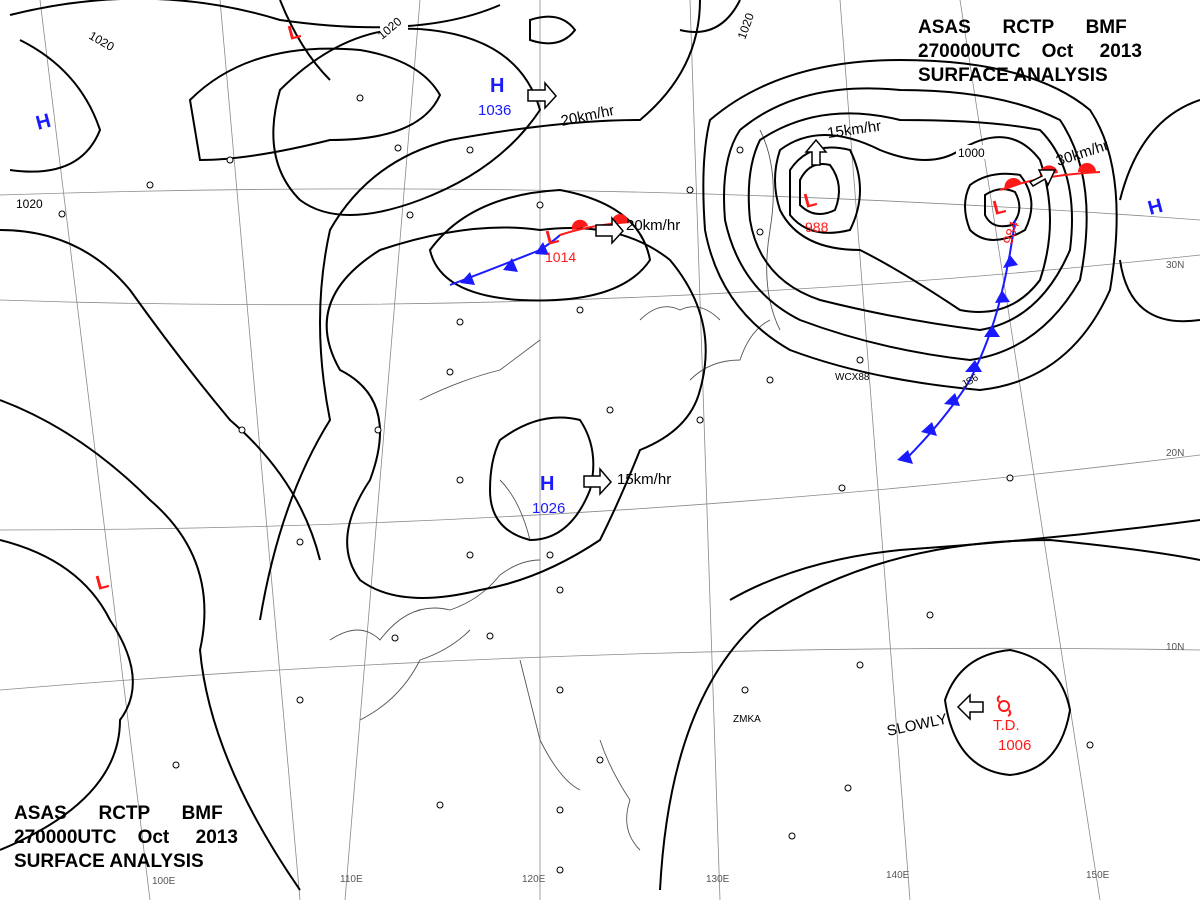 The width and height of the screenshot is (1200, 900). Describe the element at coordinates (644, 479) in the screenshot. I see `movement-label: 15km/hr` at that location.